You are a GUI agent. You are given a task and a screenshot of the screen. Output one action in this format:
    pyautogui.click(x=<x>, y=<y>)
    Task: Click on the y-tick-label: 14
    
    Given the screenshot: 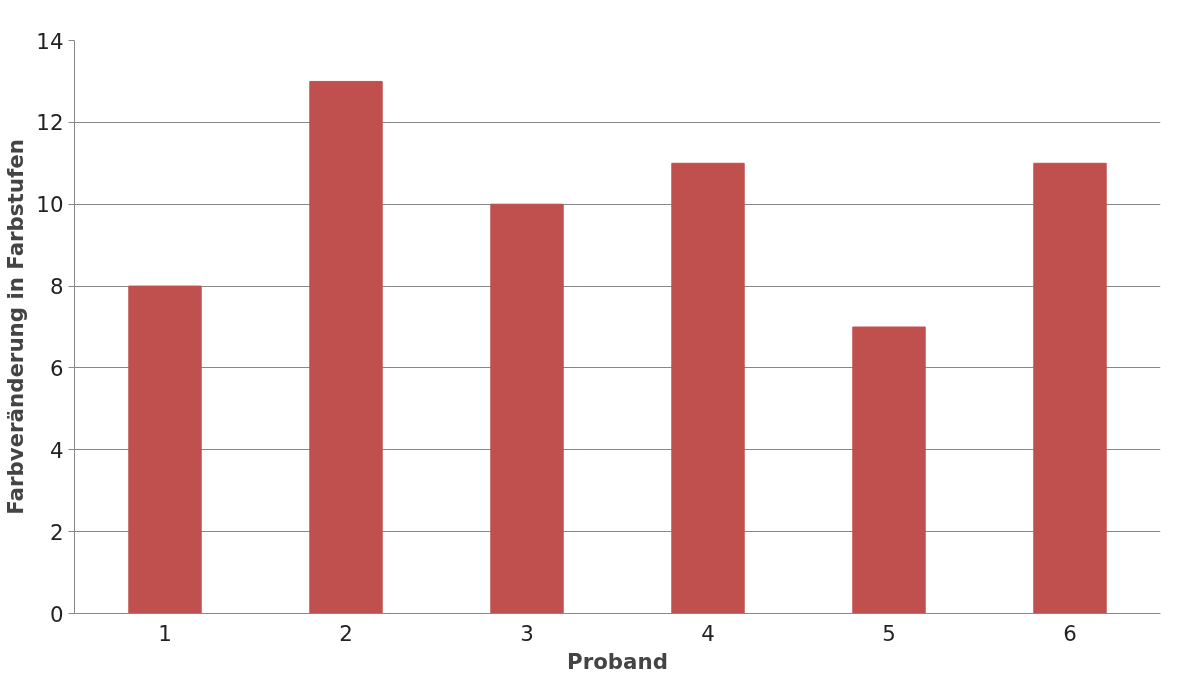 What is the action you would take?
    pyautogui.click(x=50, y=41)
    